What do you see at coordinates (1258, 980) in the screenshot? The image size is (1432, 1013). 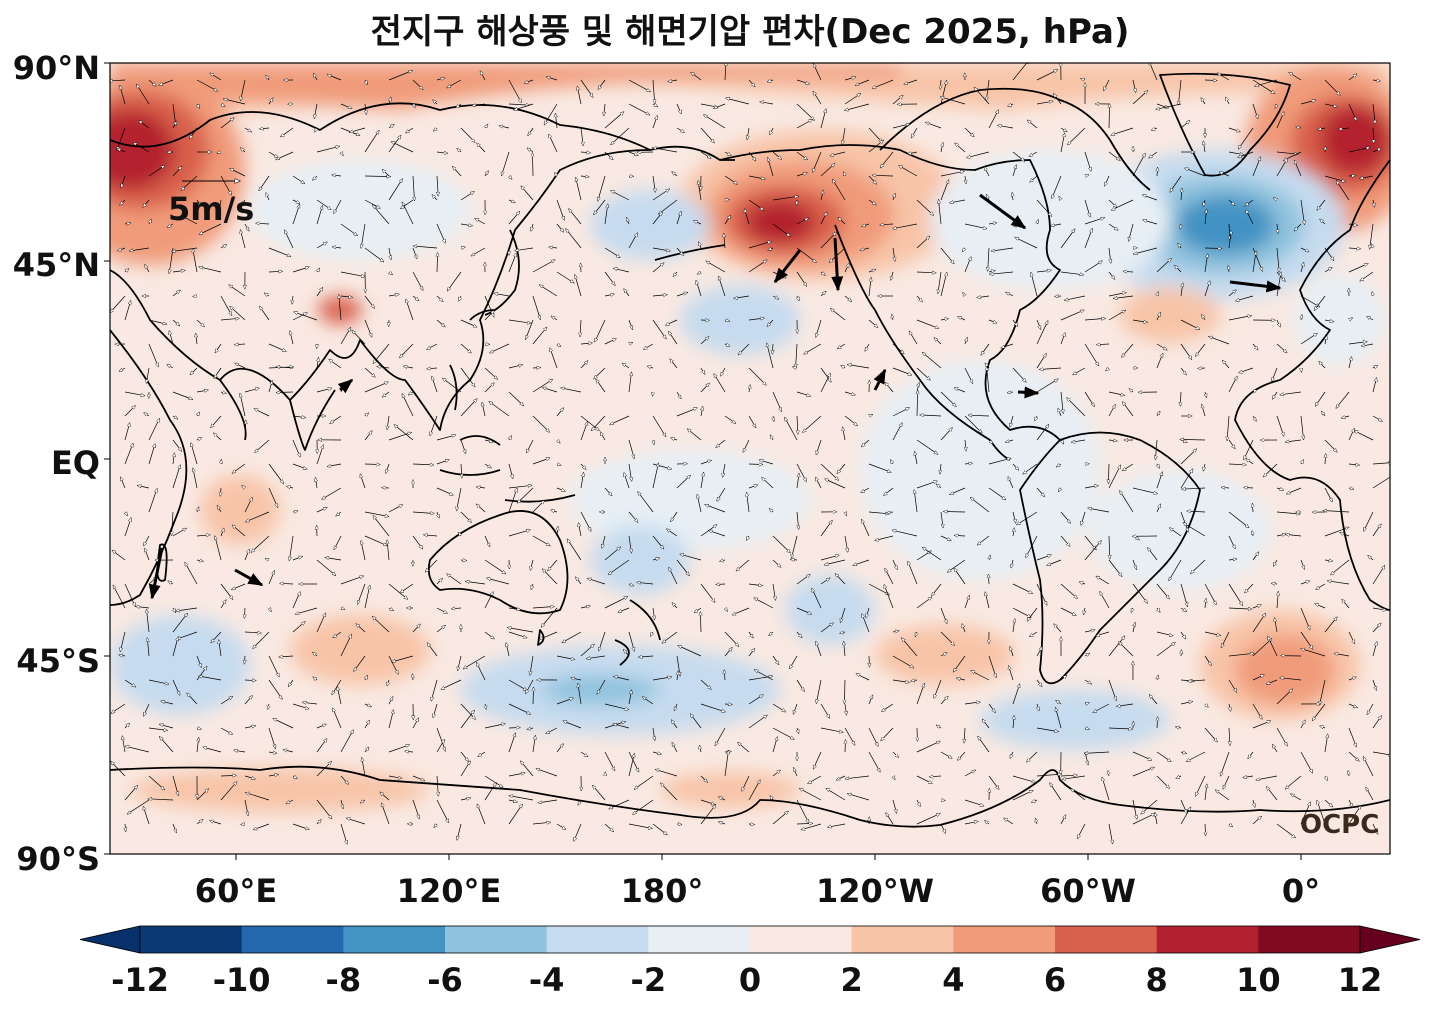 I see `colorbar-tick-label: 10` at bounding box center [1258, 980].